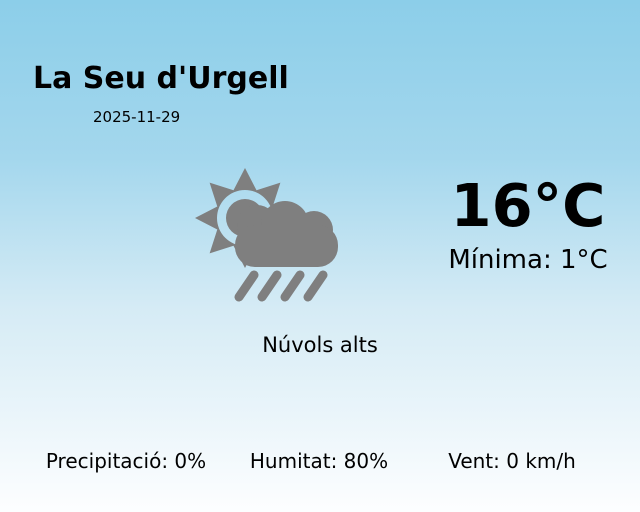 The height and width of the screenshot is (512, 640). What do you see at coordinates (320, 345) in the screenshot?
I see `condition-label: Núvols alts` at bounding box center [320, 345].